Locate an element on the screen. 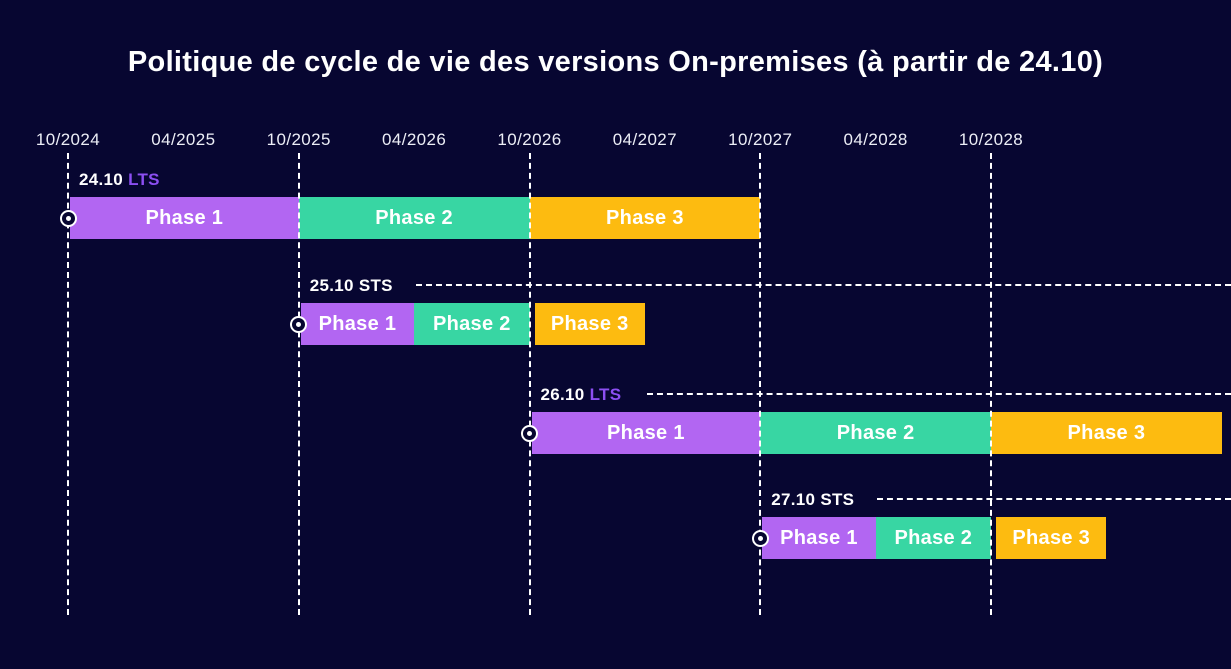  release-label: 24.10 LTS is located at coordinates (119, 180).